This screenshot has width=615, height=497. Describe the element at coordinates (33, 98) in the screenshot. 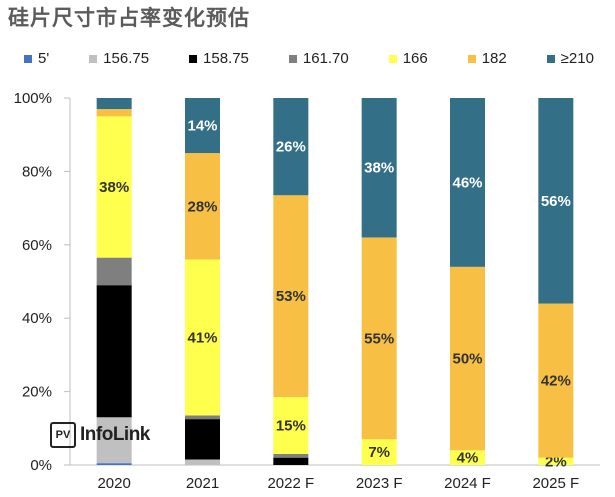

I see `y-tick-label: 100%` at that location.